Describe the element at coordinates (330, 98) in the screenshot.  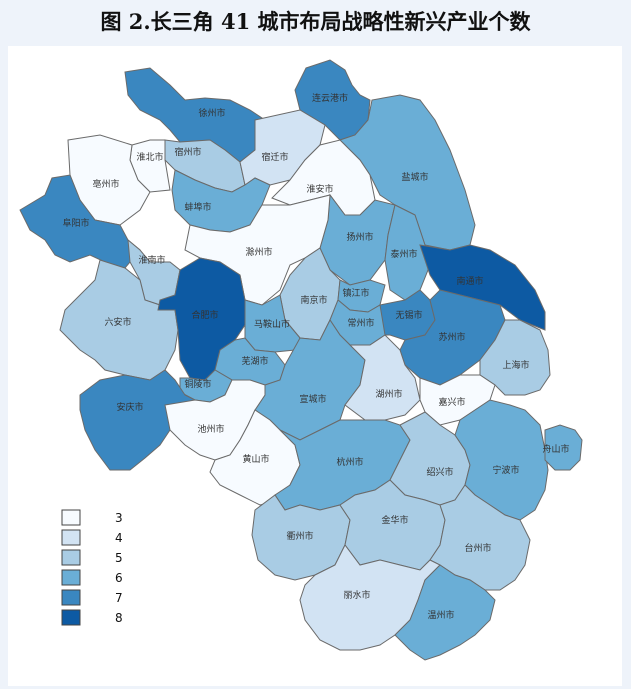
I see `region-label: 连云港市` at that location.